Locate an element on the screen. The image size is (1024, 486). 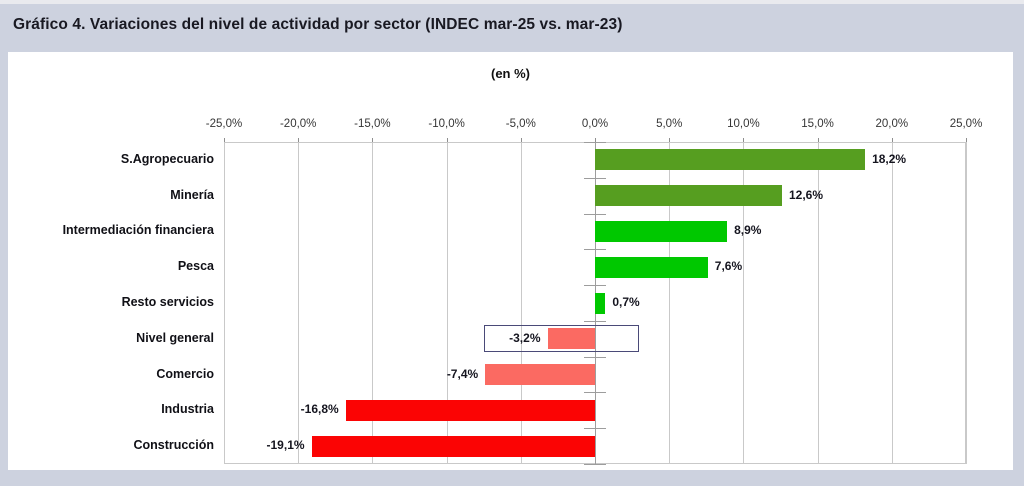
x-tick-label: 5,0% is located at coordinates (669, 124).